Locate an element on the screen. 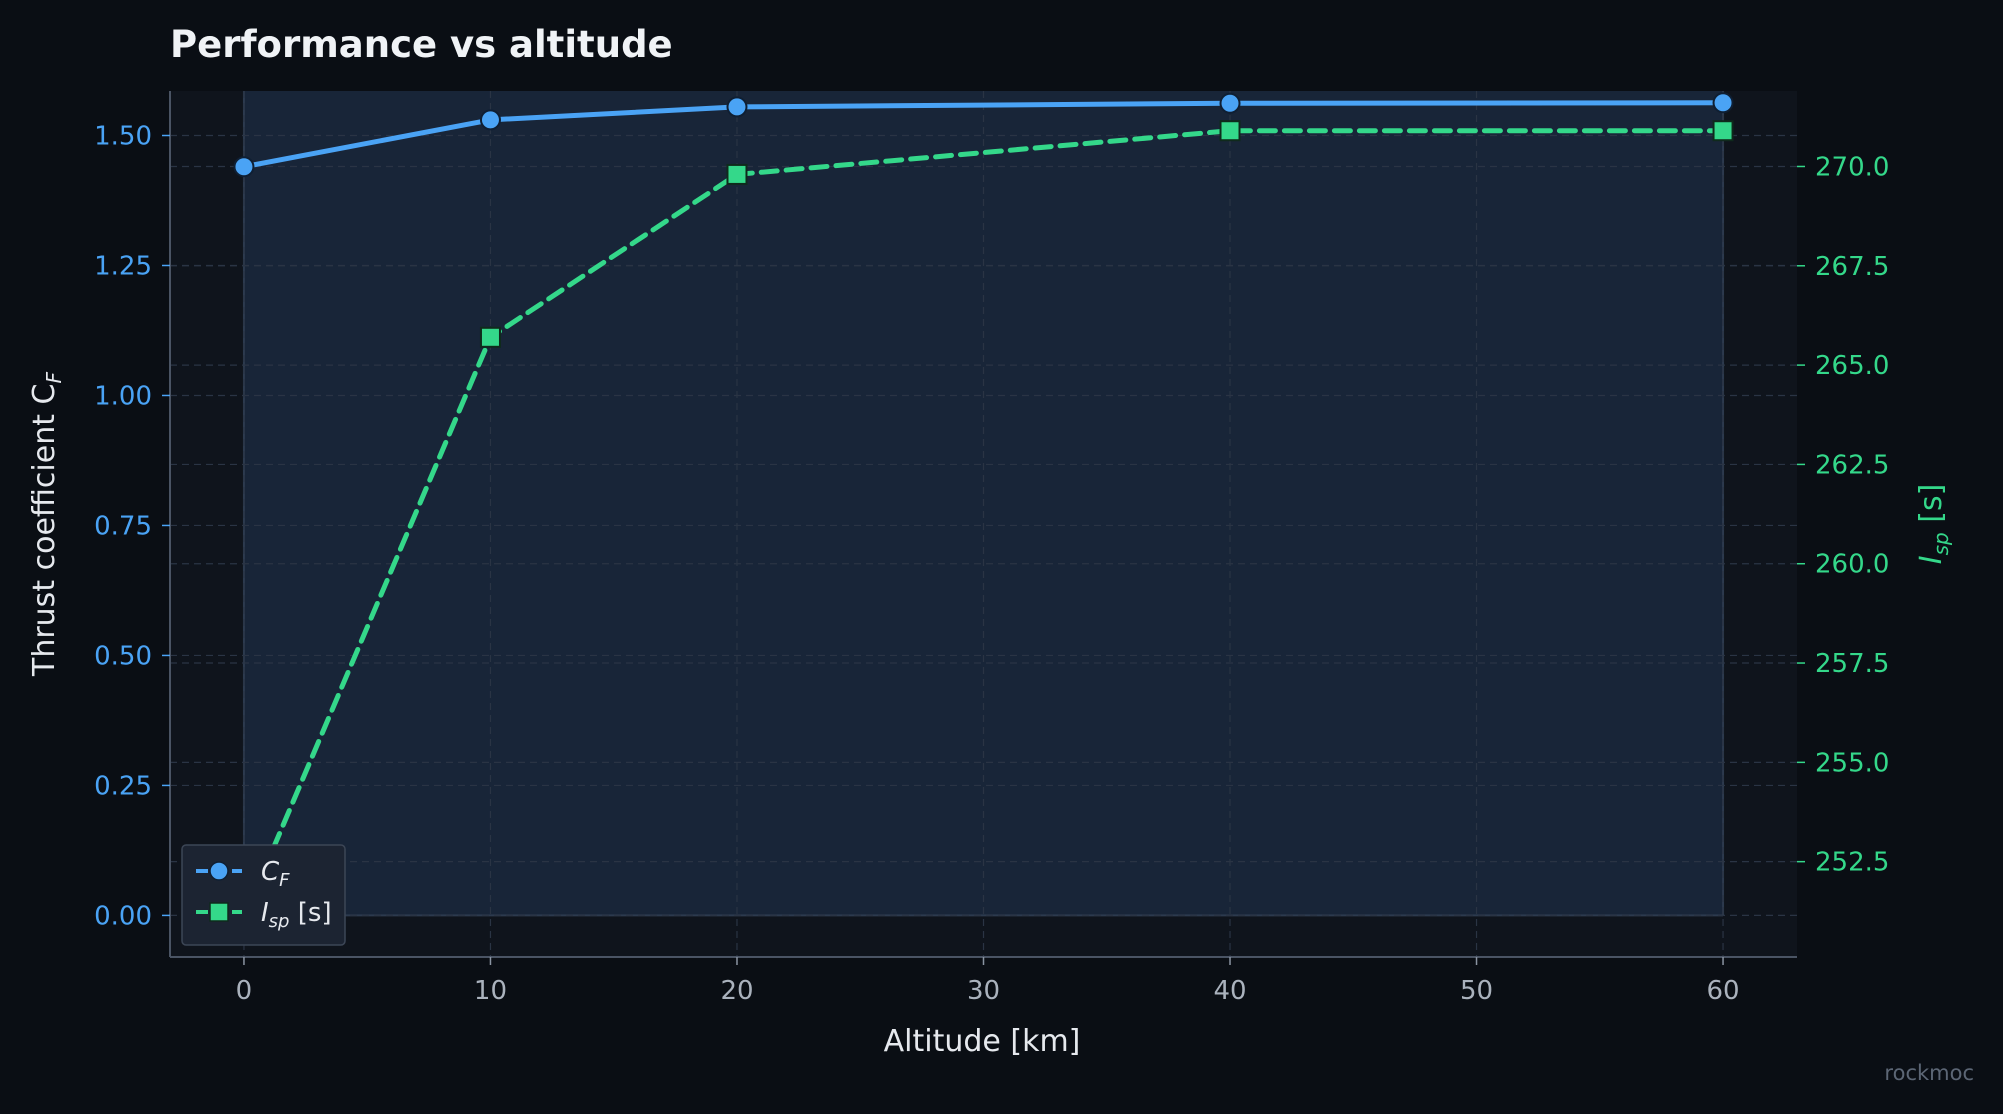 This screenshot has height=1114, width=2003. right-y-axis-label: Isp [s] is located at coordinates (1933, 524).